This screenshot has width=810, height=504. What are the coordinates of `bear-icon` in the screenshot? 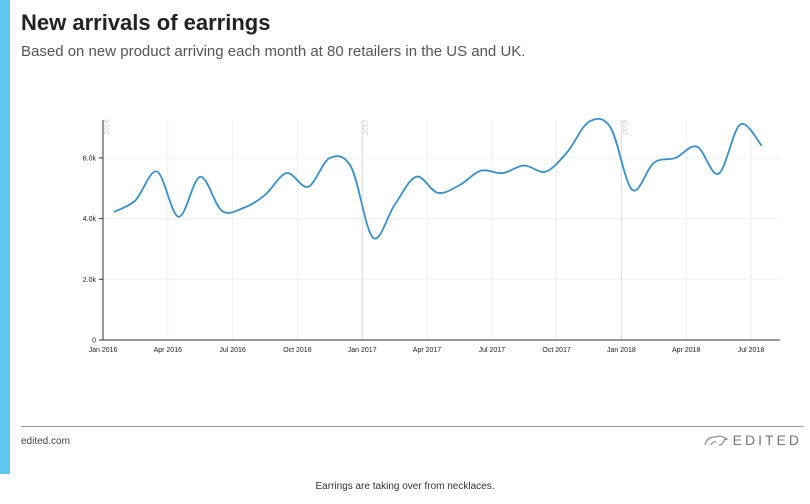 It's located at (716, 440).